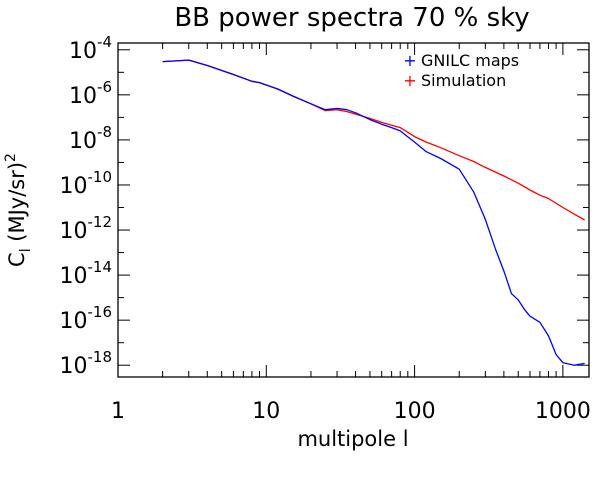 This screenshot has height=484, width=598. What do you see at coordinates (100, 357) in the screenshot?
I see `y-tick-exponent: -18` at bounding box center [100, 357].